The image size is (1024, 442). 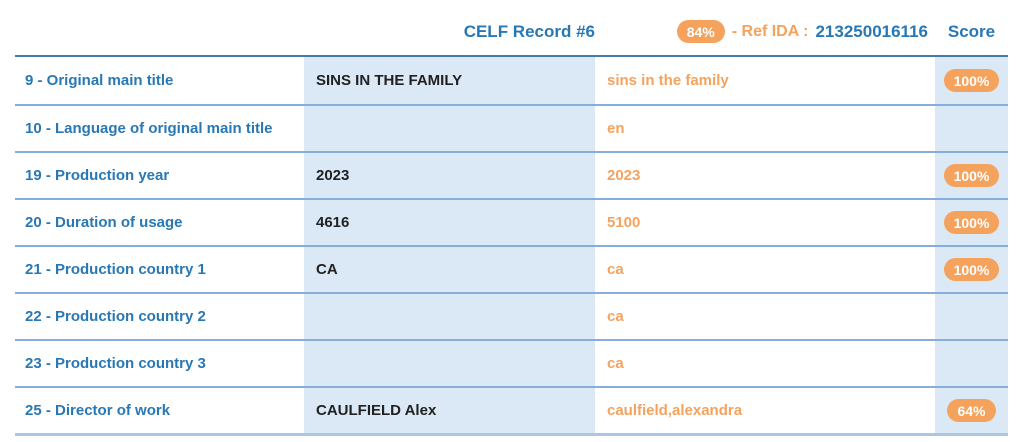 What do you see at coordinates (449, 175) in the screenshot?
I see `record-value: 2023` at bounding box center [449, 175].